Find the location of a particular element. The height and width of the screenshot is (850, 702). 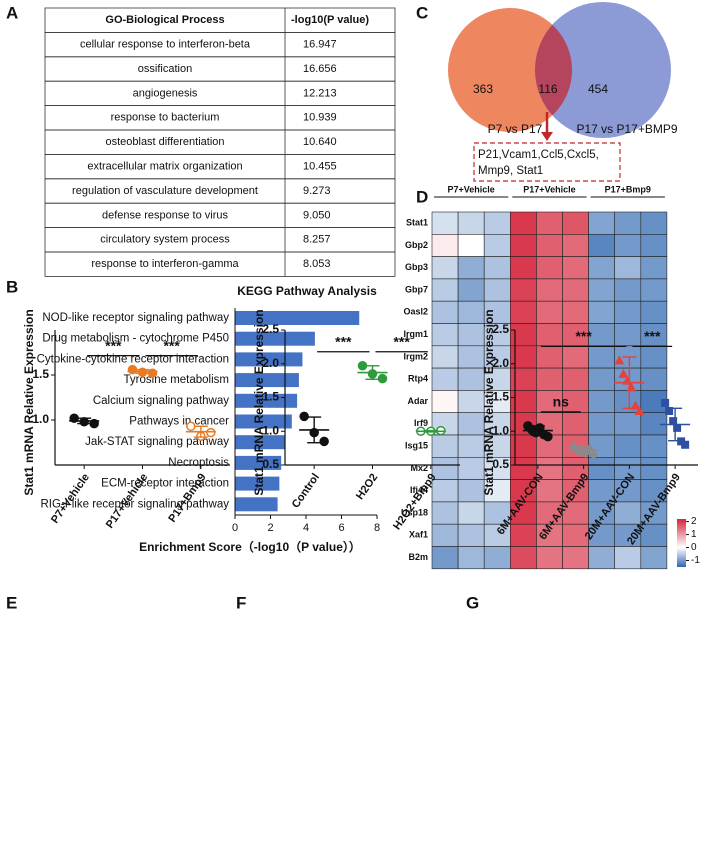

x-tick-label: 4 is located at coordinates (306, 528).